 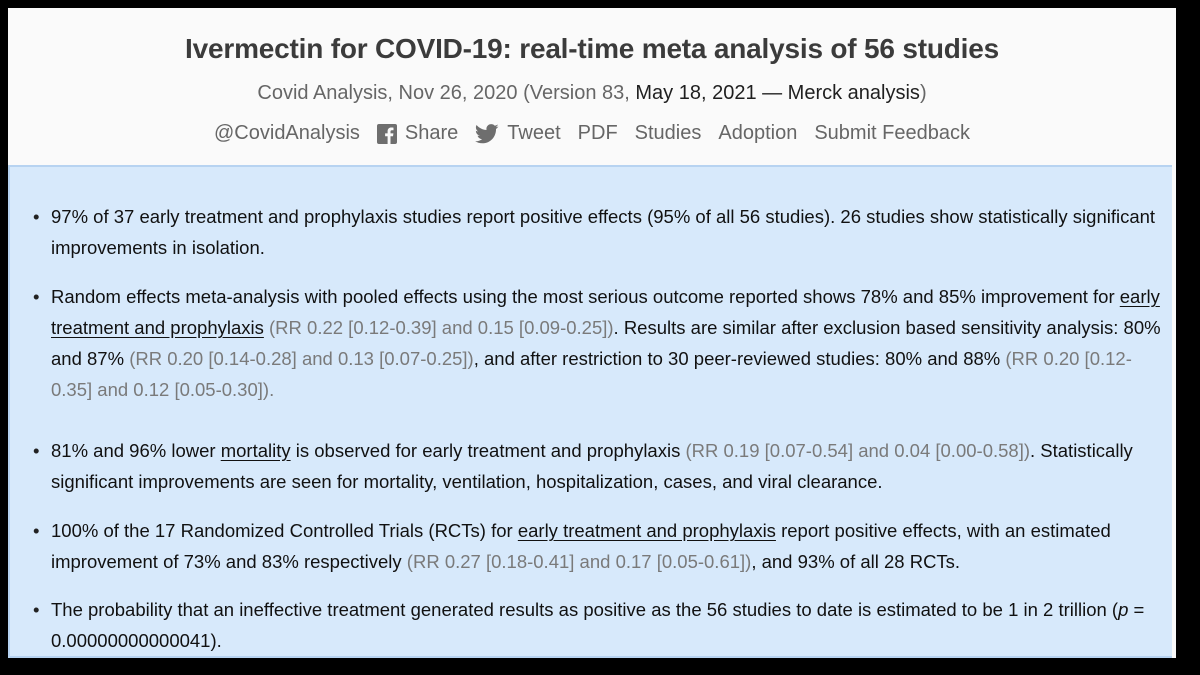 I want to click on version-date-link: May 18, 2021 — Merck analysis, so click(x=777, y=93).